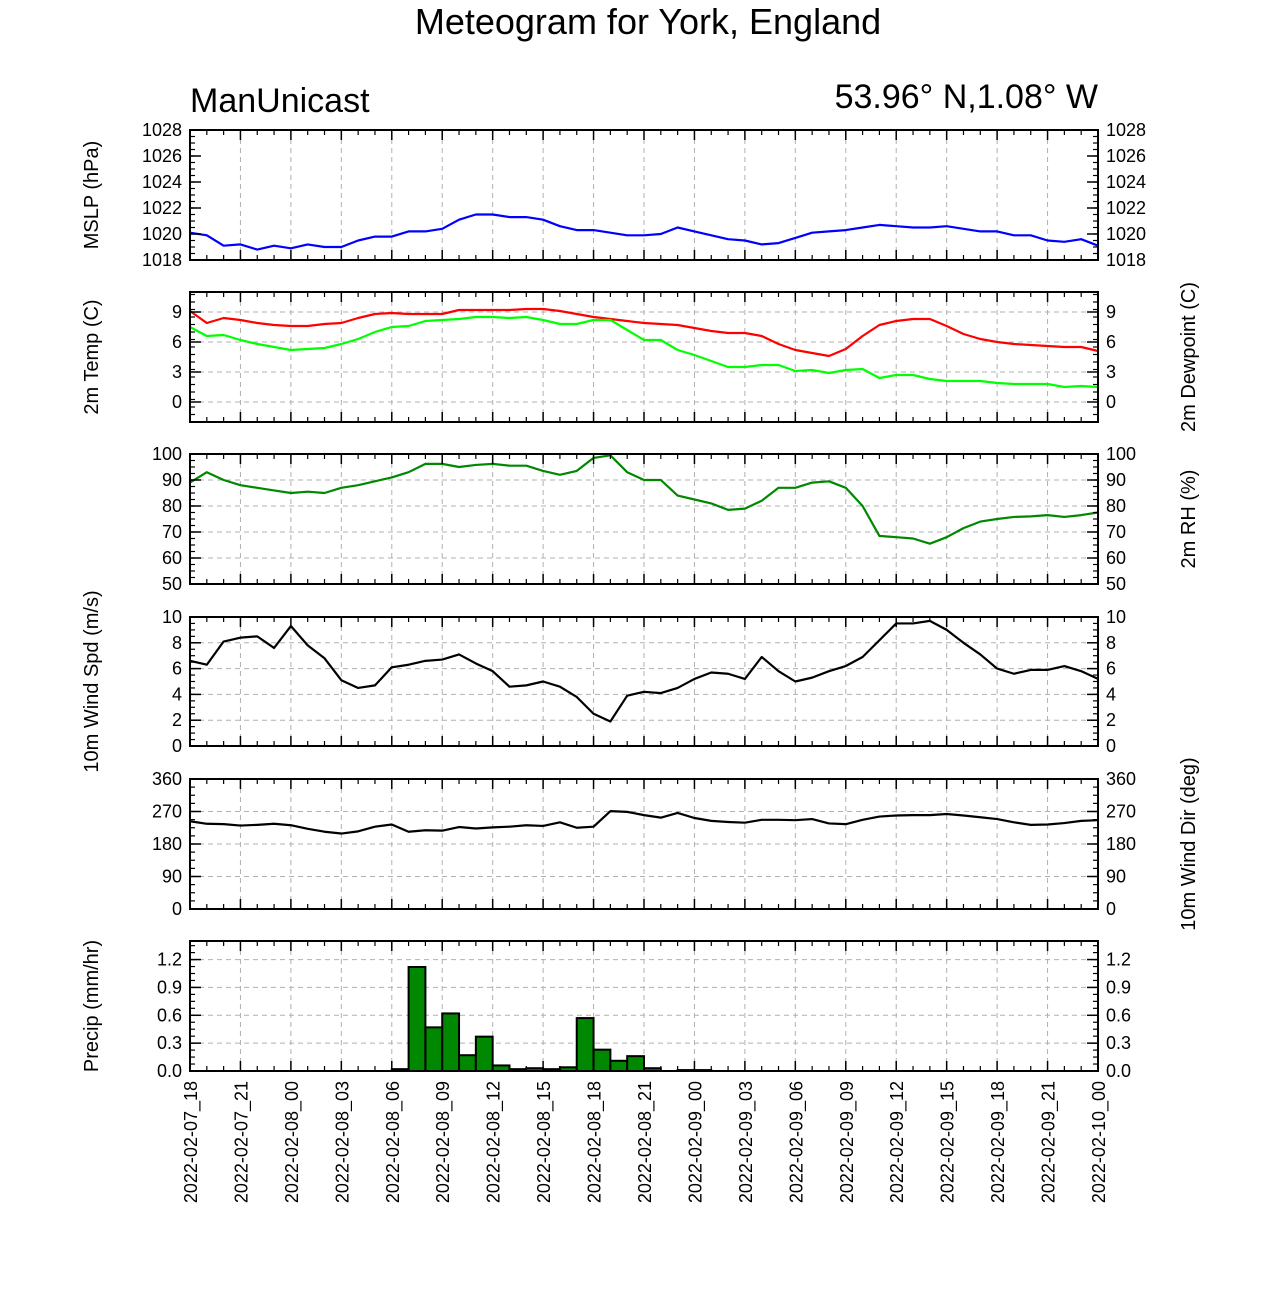 The image size is (1275, 1299). What do you see at coordinates (92, 356) in the screenshot?
I see `y-axis-label-left: 2m Temp (C)` at bounding box center [92, 356].